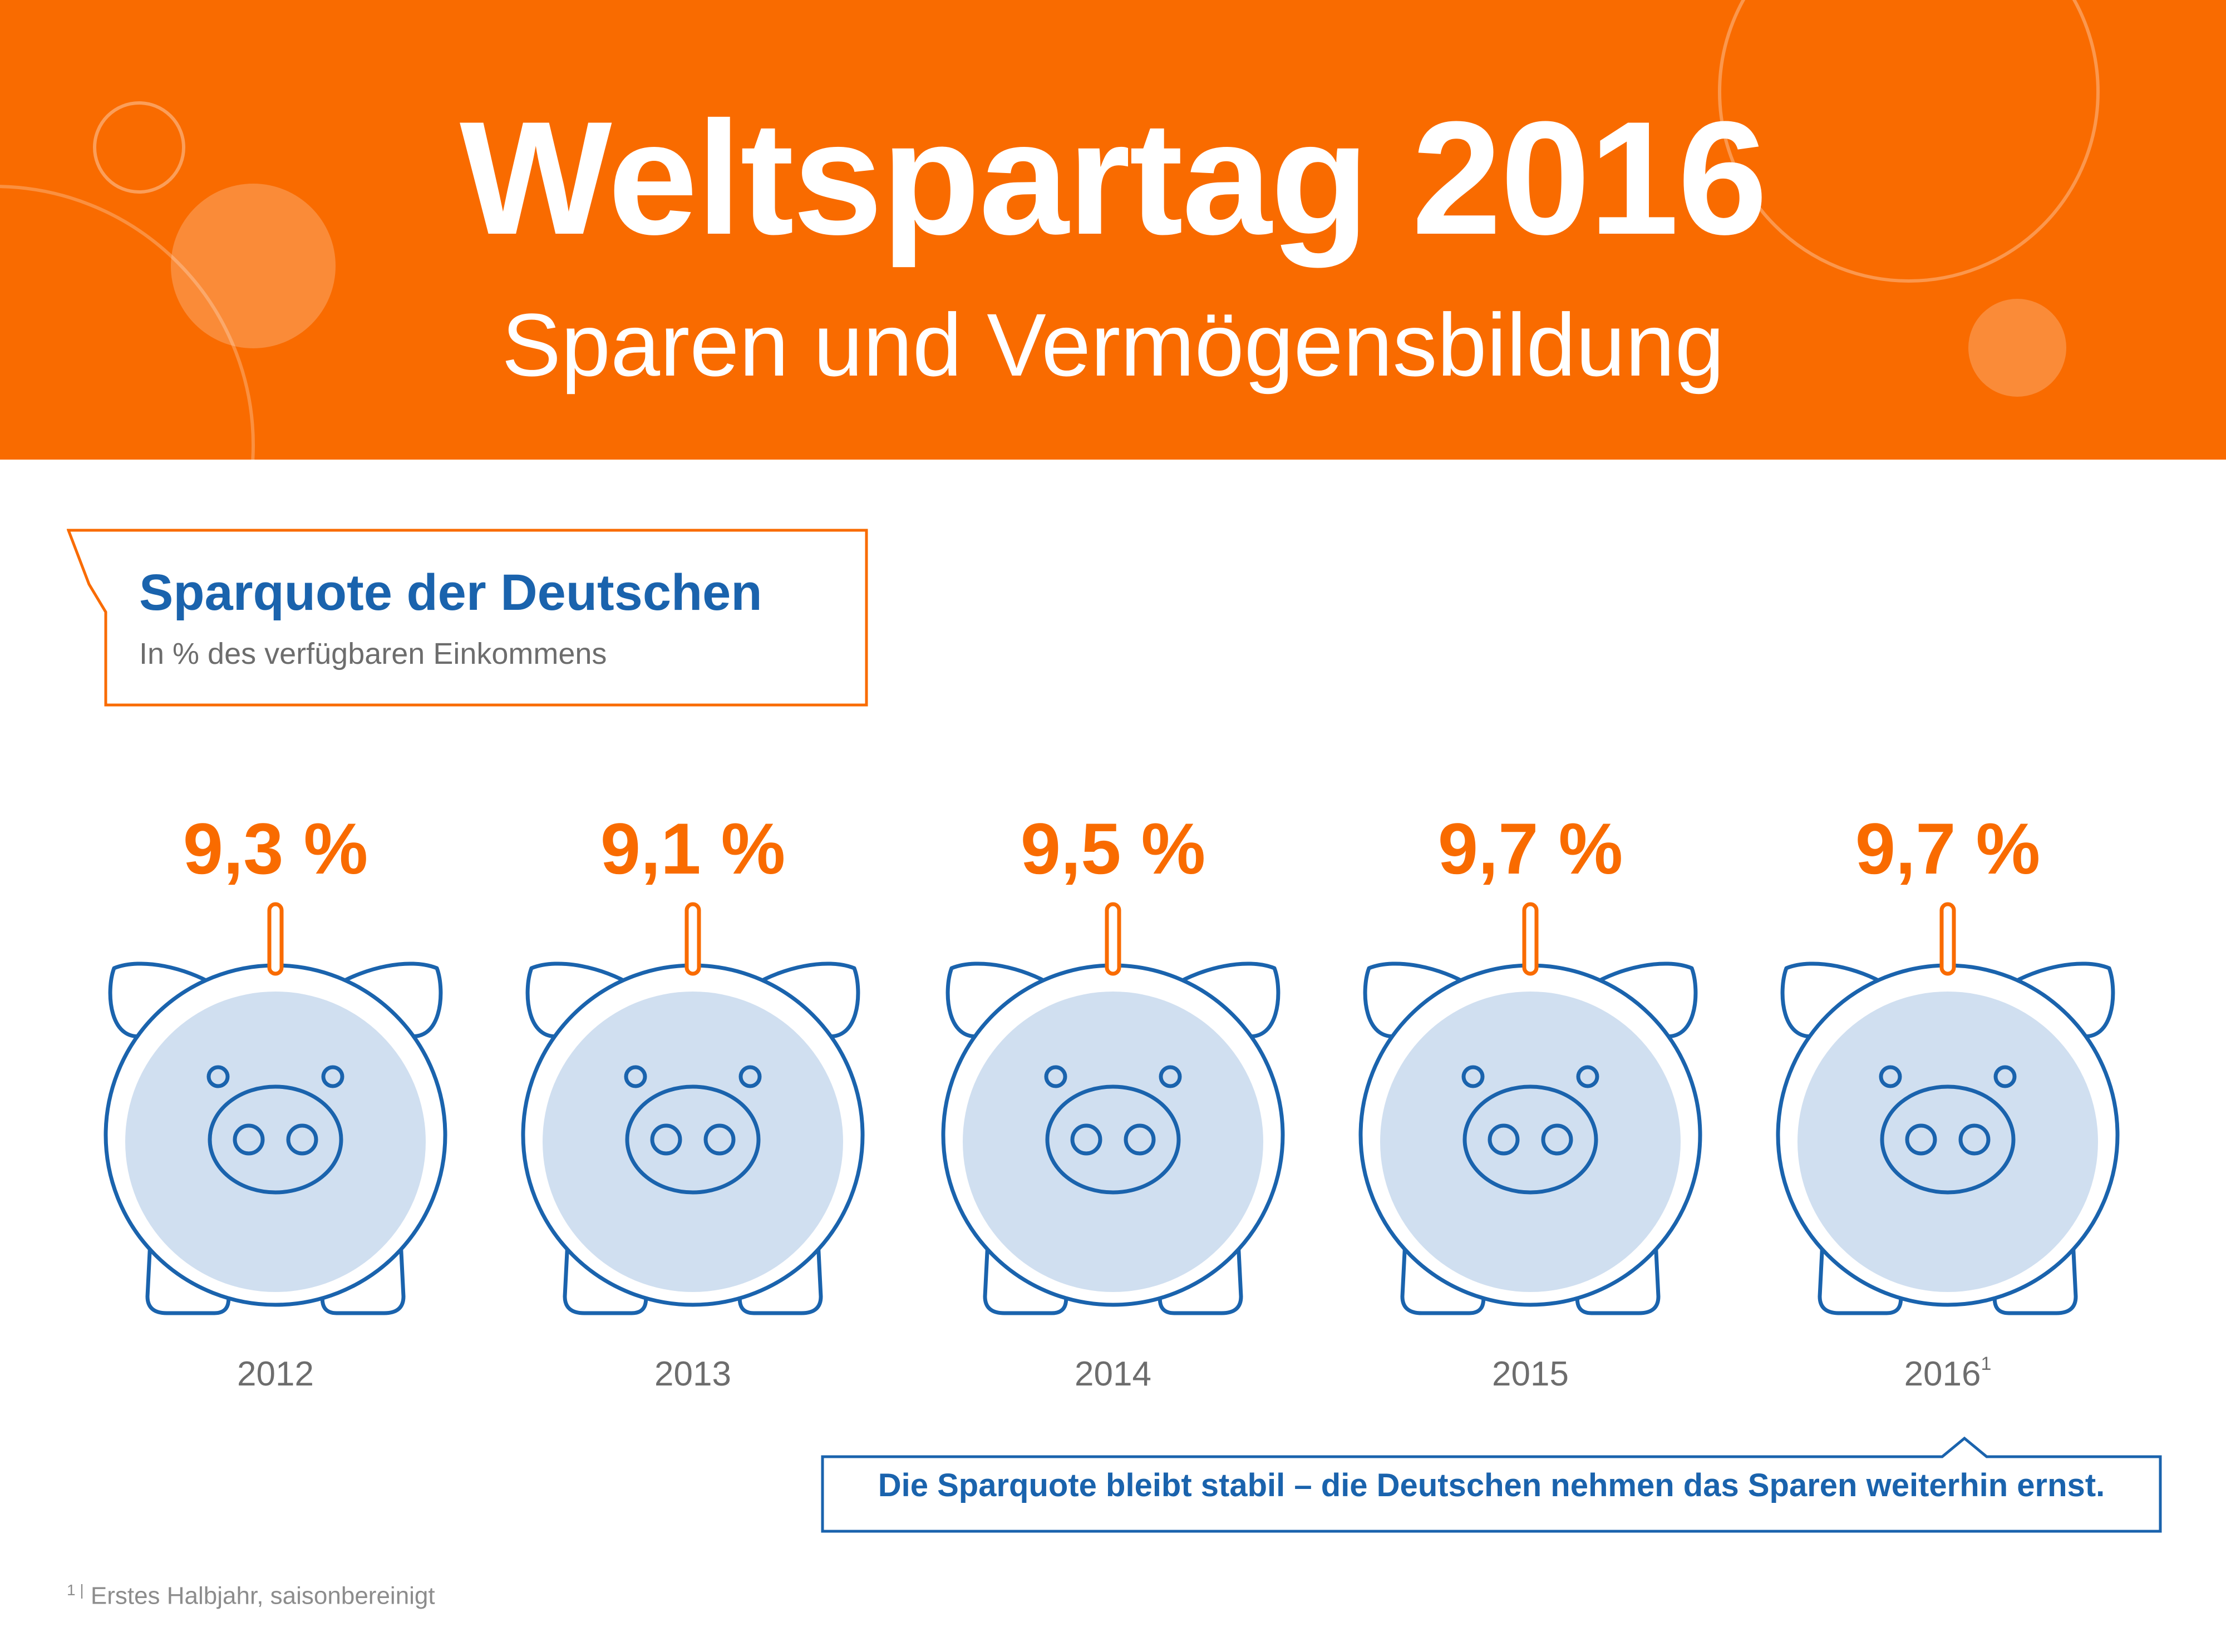 The image size is (2226, 1652). Describe the element at coordinates (1113, 1374) in the screenshot. I see `year-label: 2014` at that location.